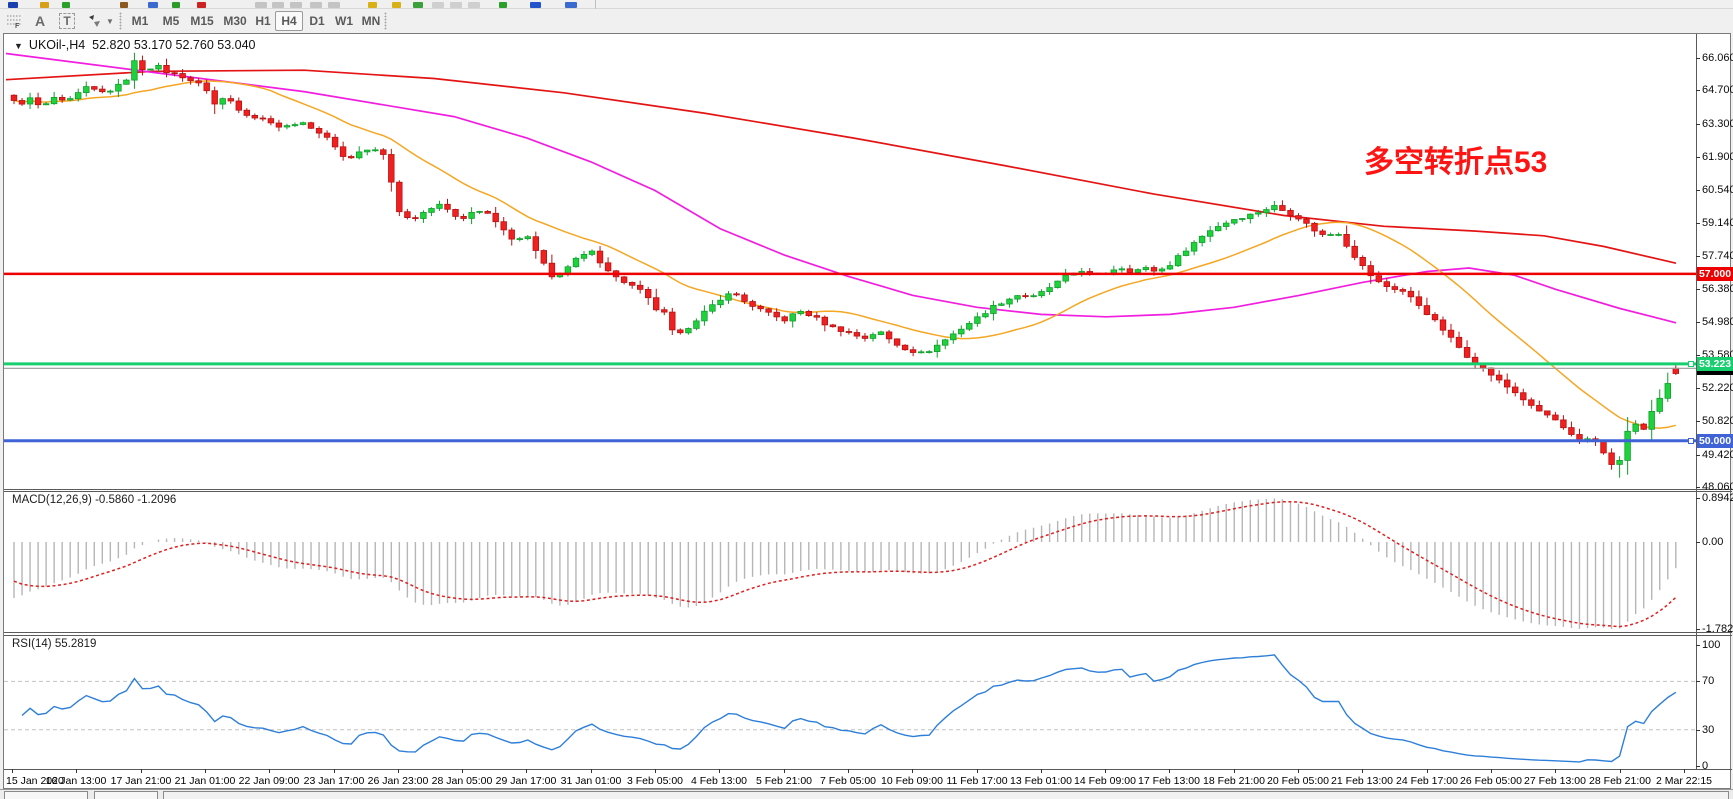 This screenshot has height=799, width=1733. Describe the element at coordinates (54, 644) in the screenshot. I see `rsi-indicator-label: RSI(14) 55.2819` at that location.